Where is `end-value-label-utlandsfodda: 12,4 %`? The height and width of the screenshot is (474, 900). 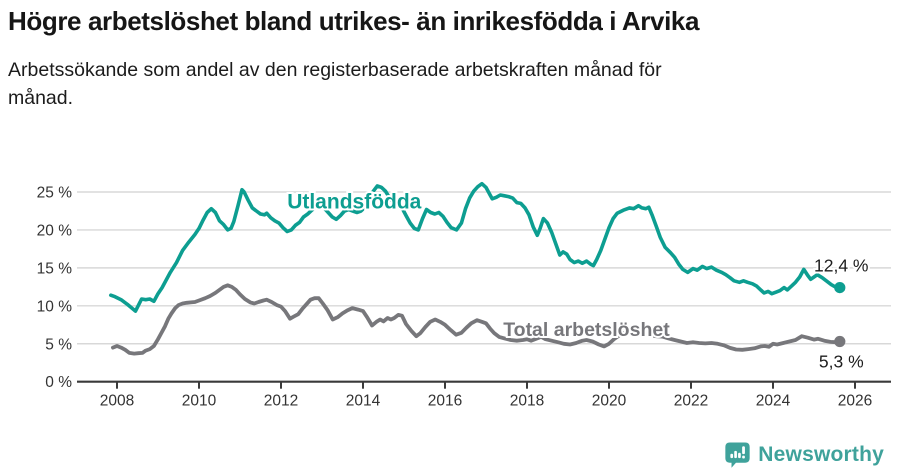
end-value-label-utlandsfodda: 12,4 % is located at coordinates (841, 265).